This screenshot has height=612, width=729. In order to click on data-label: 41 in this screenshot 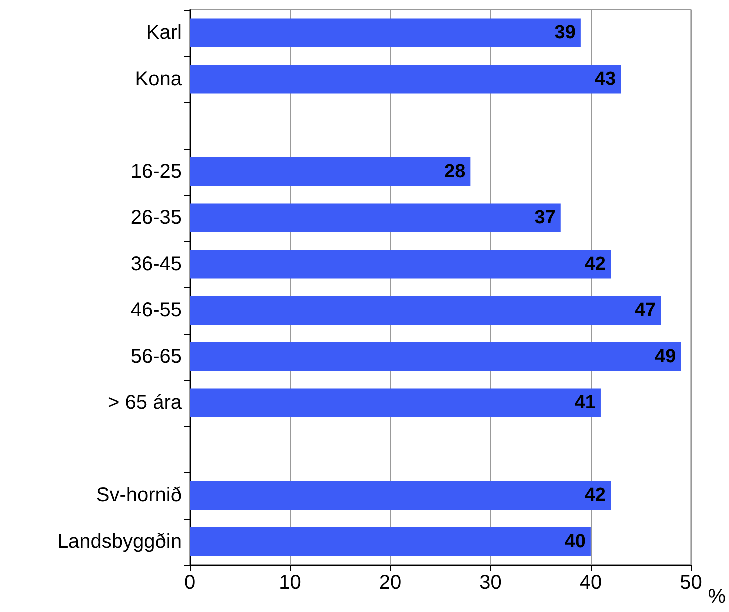, I will do `click(585, 403)`.